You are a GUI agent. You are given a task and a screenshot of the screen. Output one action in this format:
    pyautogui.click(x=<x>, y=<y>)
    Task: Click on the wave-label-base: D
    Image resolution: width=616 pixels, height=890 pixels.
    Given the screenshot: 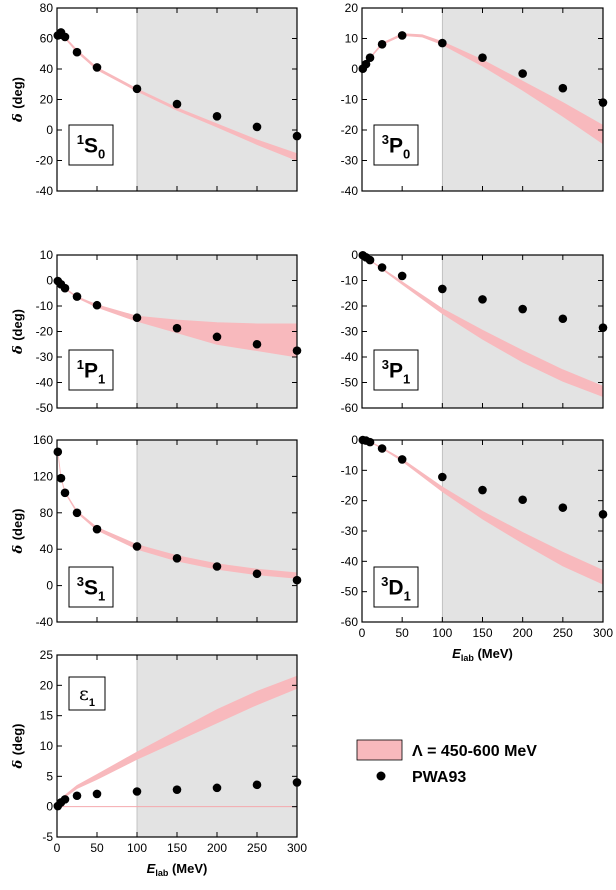 What is the action you would take?
    pyautogui.click(x=395, y=587)
    